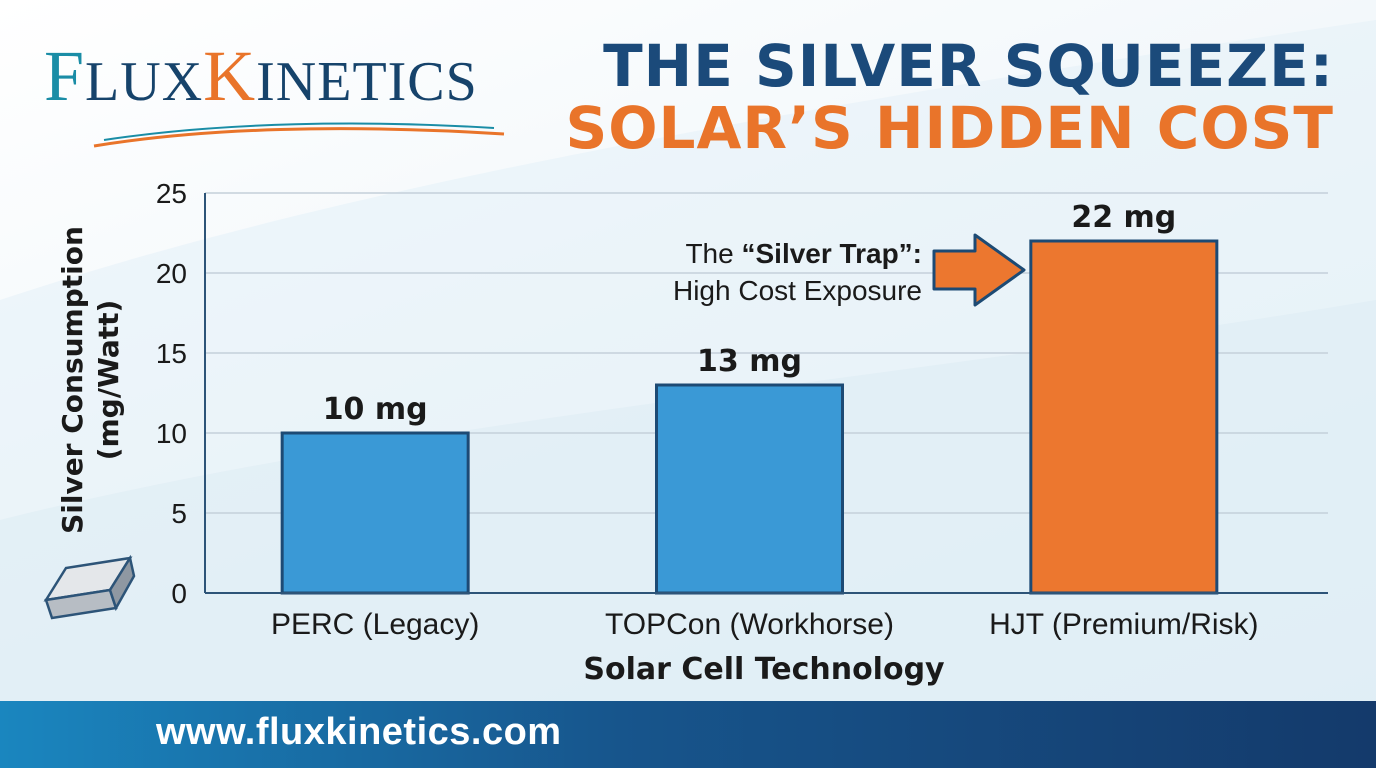 This screenshot has height=768, width=1376. I want to click on x-tick-label: PERC (Legacy), so click(375, 624).